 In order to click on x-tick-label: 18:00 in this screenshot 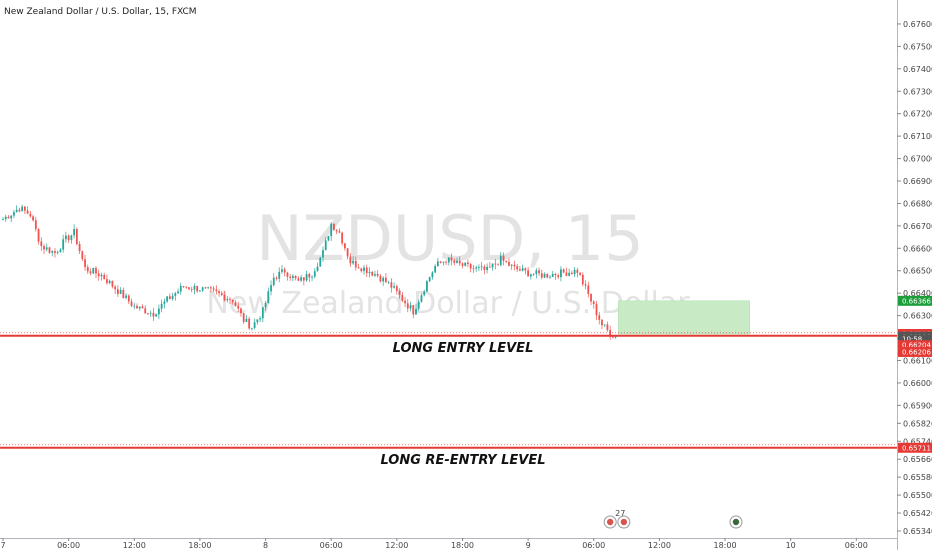, I will do `click(725, 545)`.